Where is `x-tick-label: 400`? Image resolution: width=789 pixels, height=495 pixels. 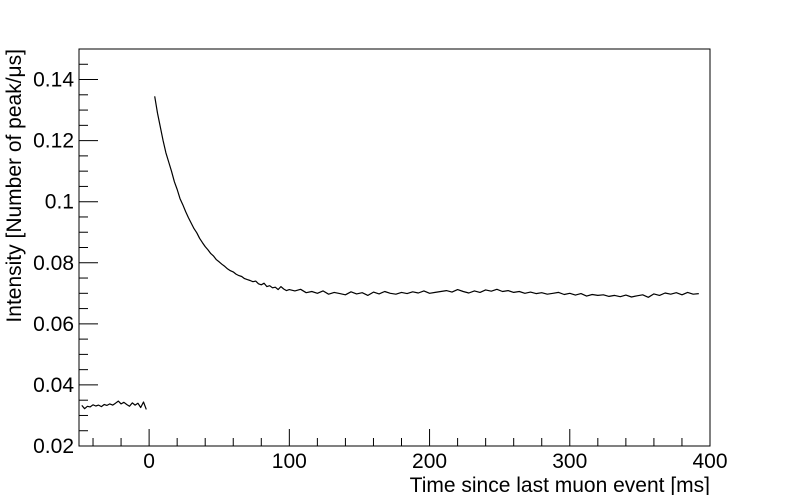 x-tick-label: 400 is located at coordinates (709, 461).